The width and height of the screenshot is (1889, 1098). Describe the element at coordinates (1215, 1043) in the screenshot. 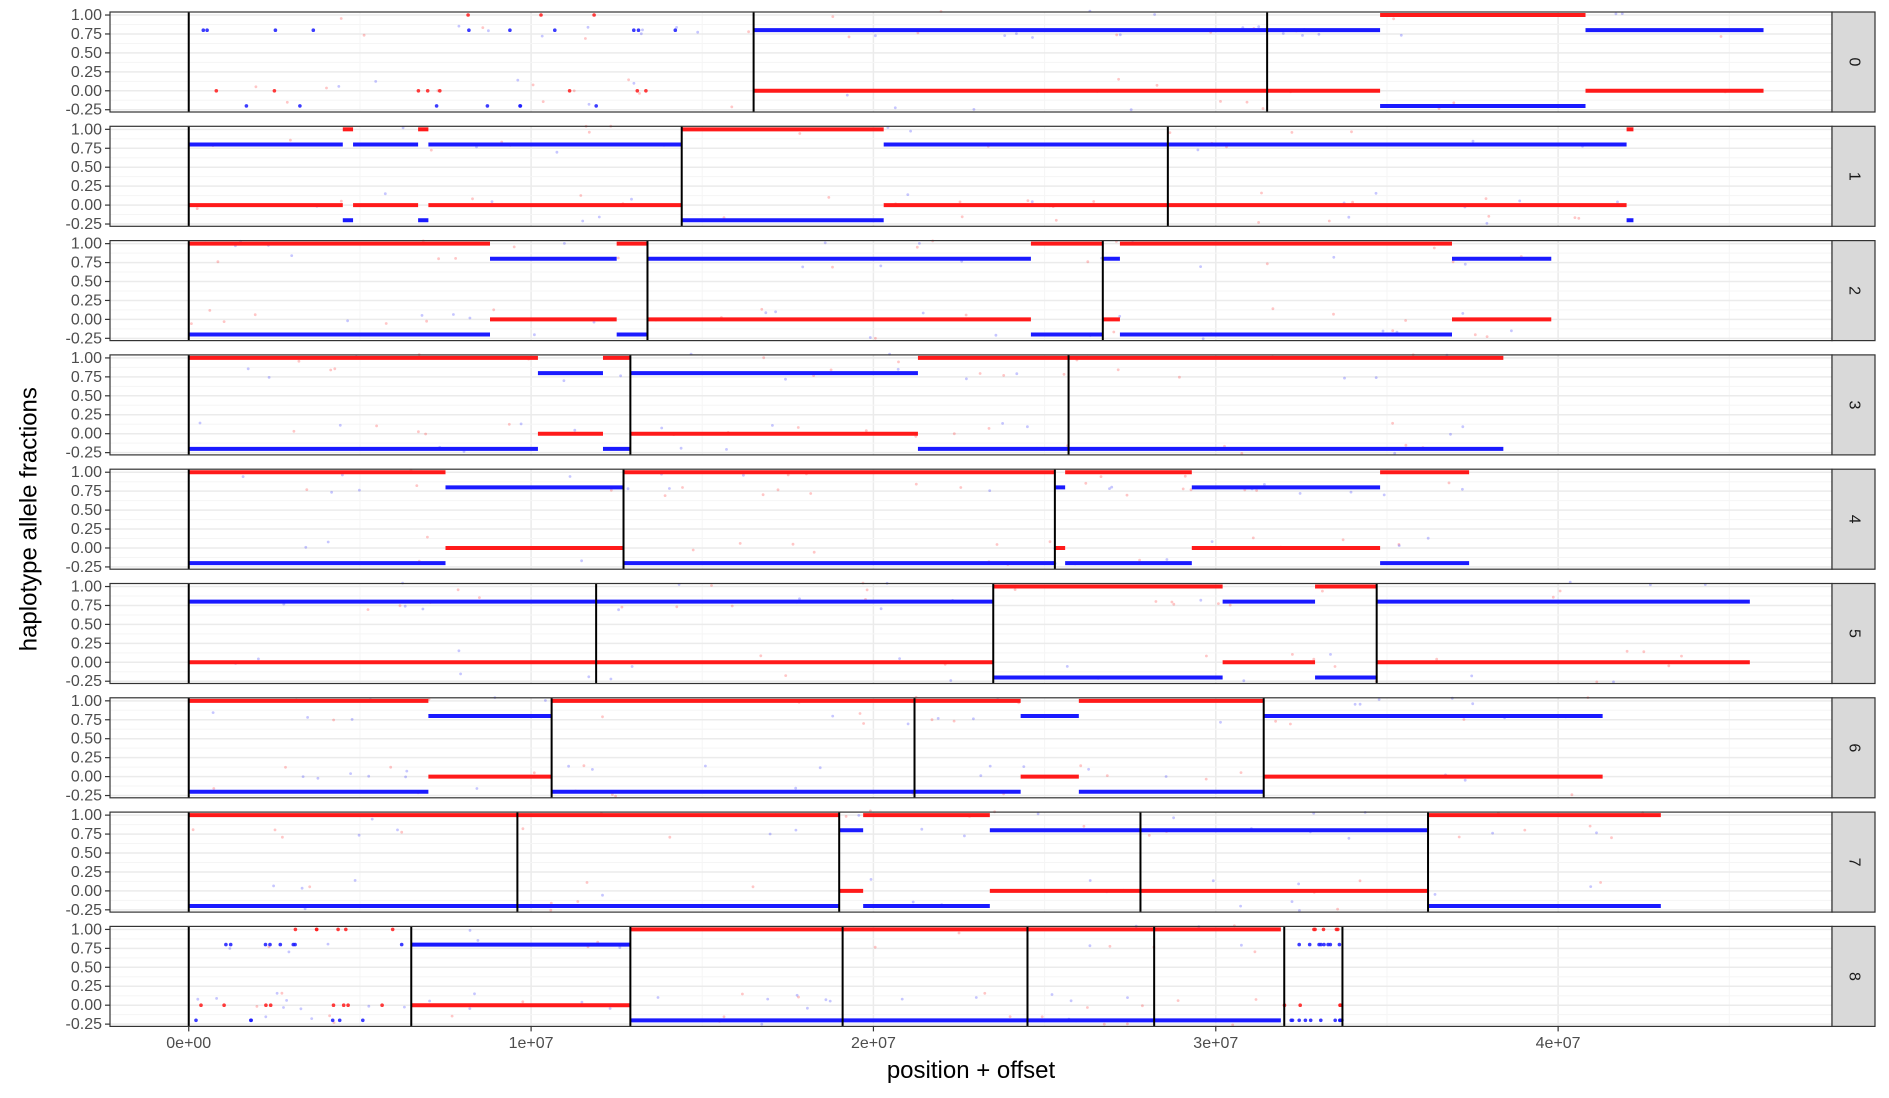

I see `x-tick-label: 3e+07` at that location.